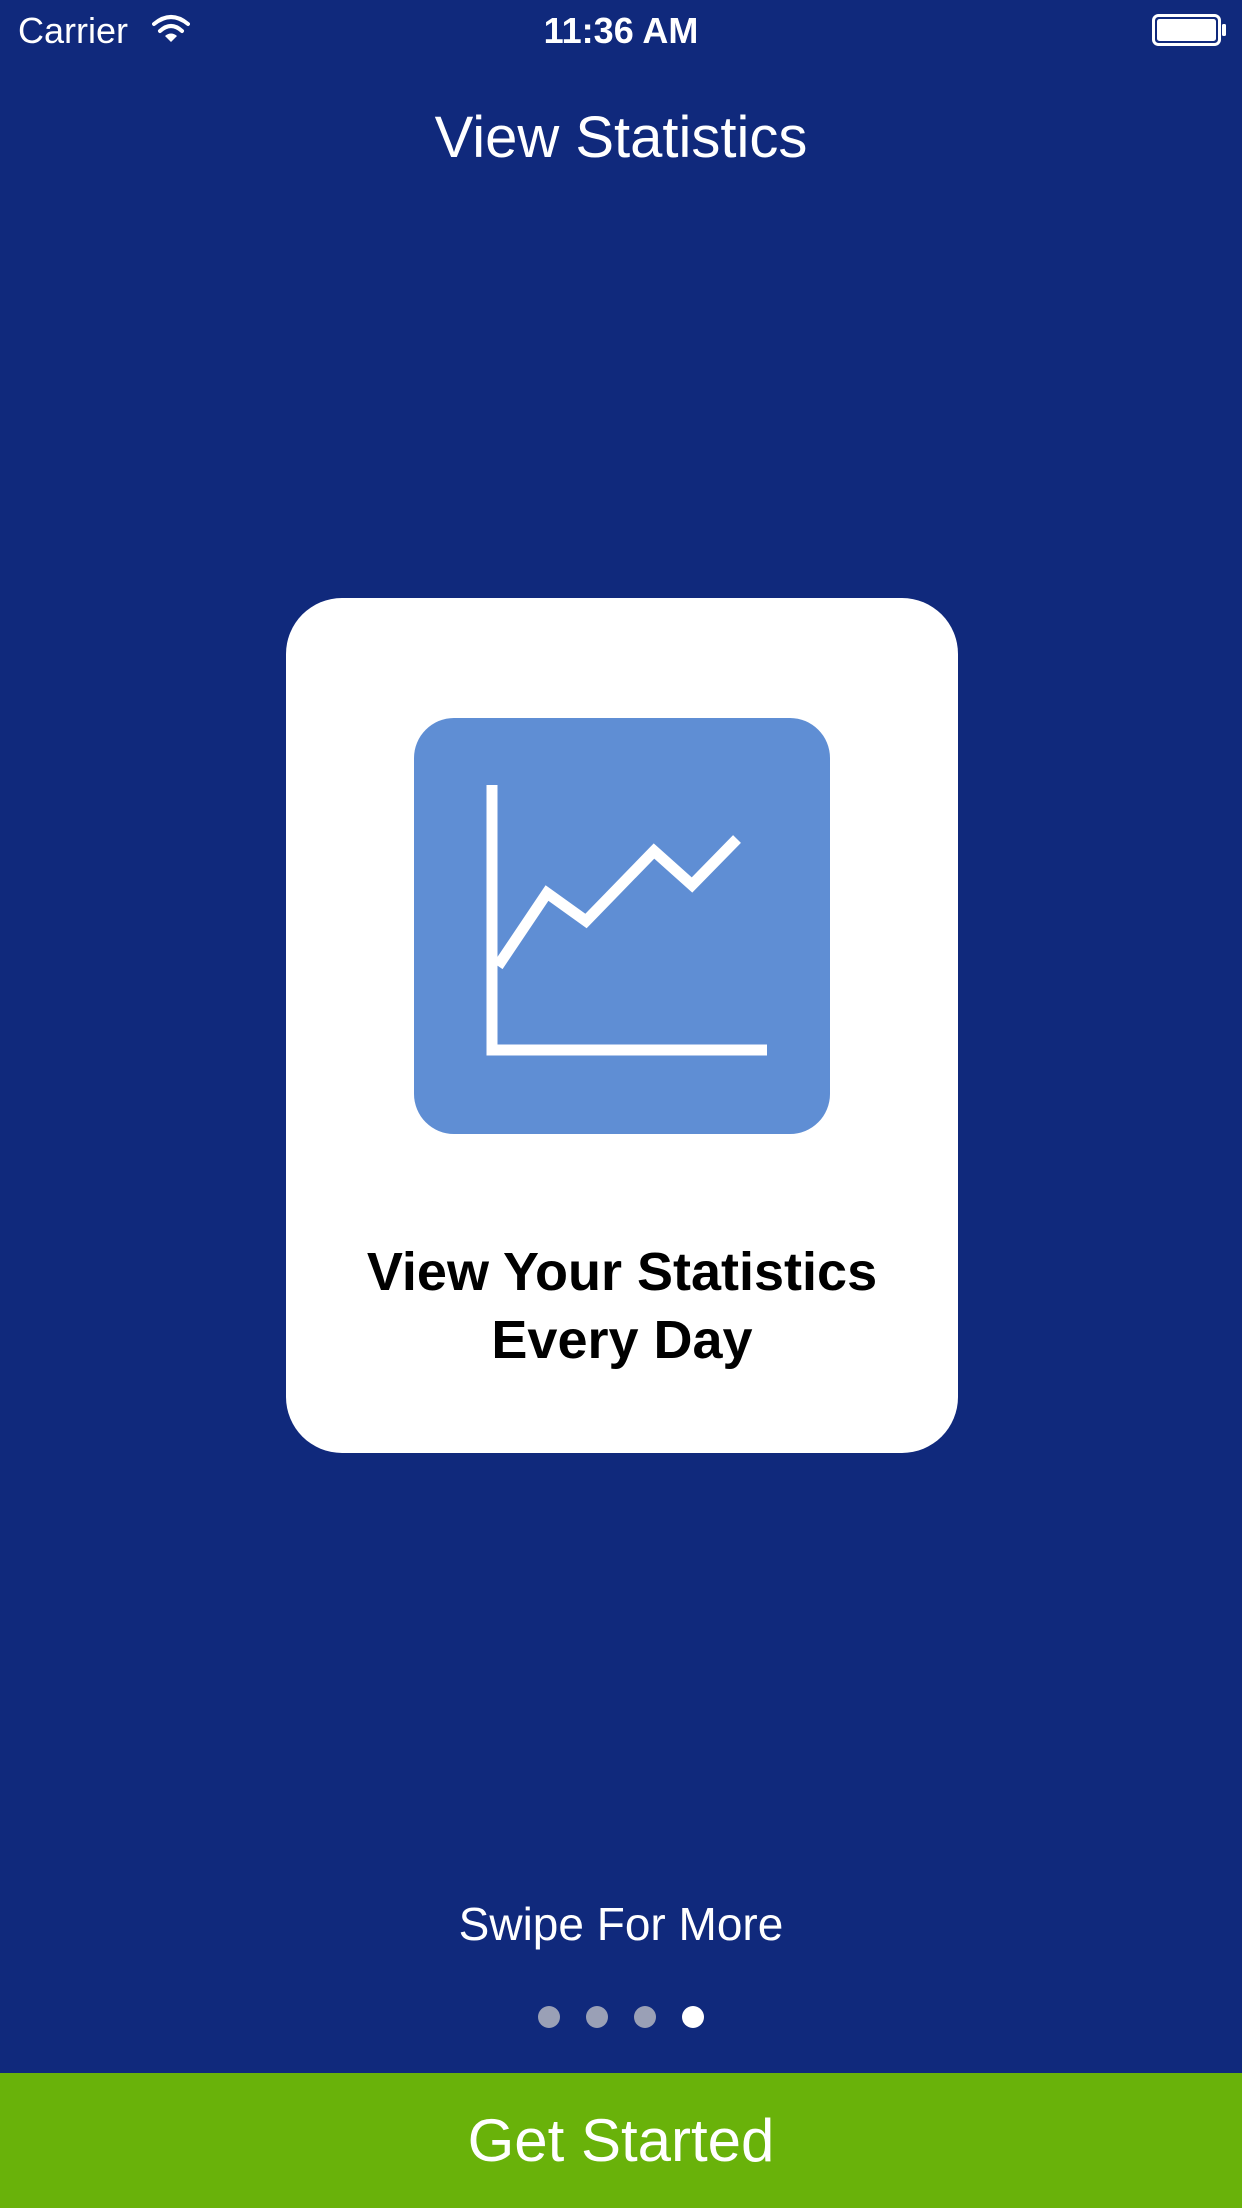  What do you see at coordinates (621, 2140) in the screenshot?
I see `get-started-button: Get Started` at bounding box center [621, 2140].